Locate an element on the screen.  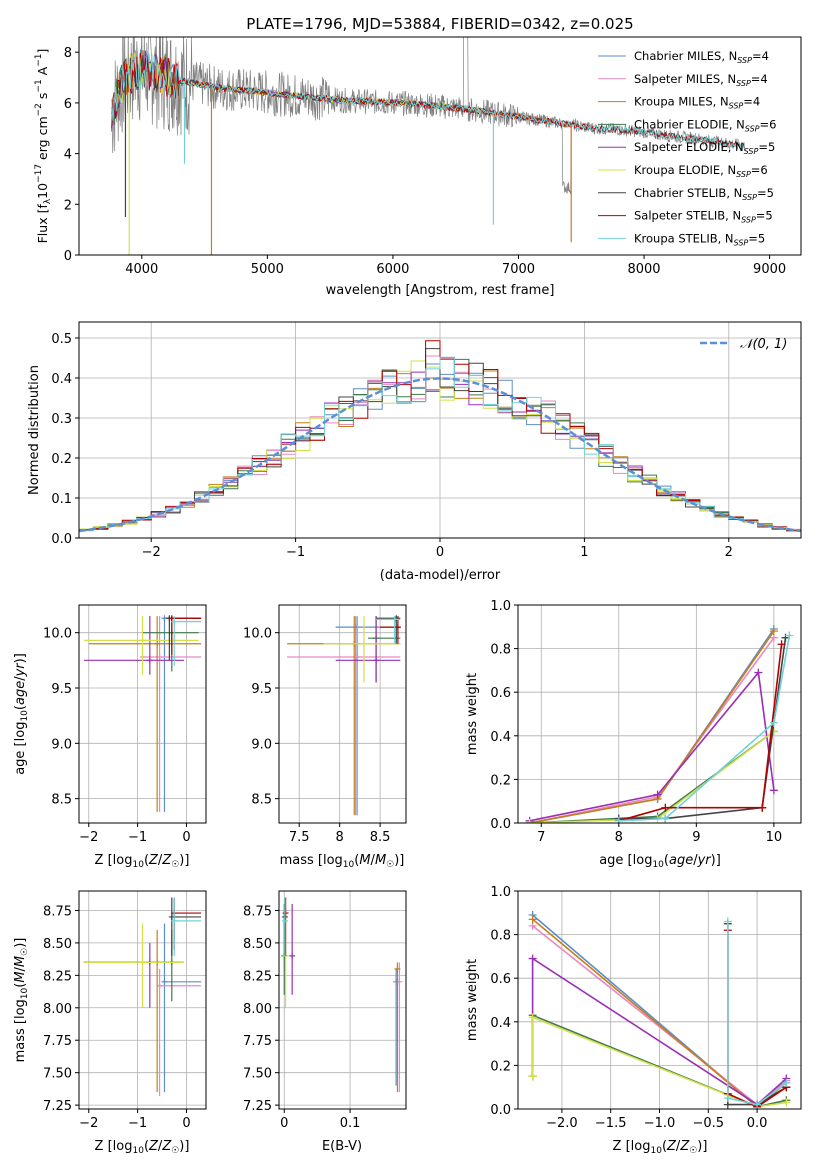
y-axis-label: Flux [fλ10−17 erg cm−2 s−1 A−1] is located at coordinates (43, 146).